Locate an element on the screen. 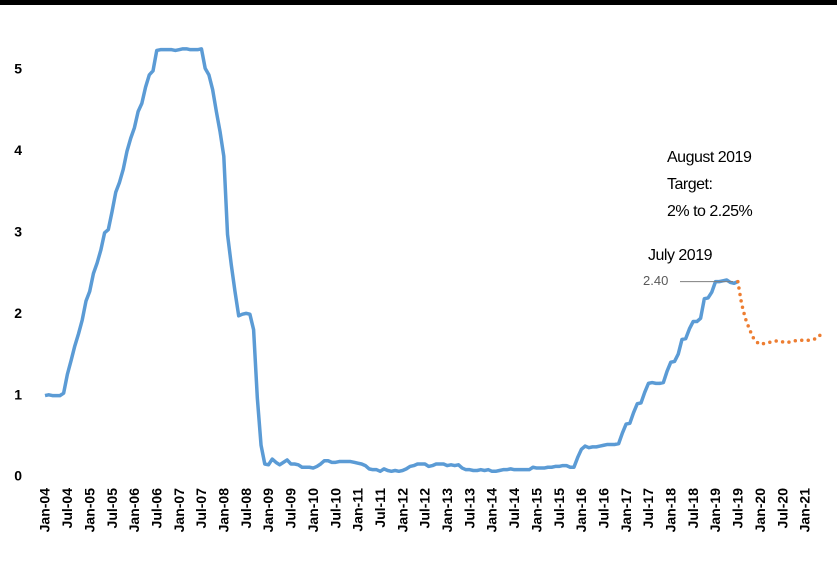 The image size is (837, 563). x-tick-label: Jan-19 is located at coordinates (715, 510).